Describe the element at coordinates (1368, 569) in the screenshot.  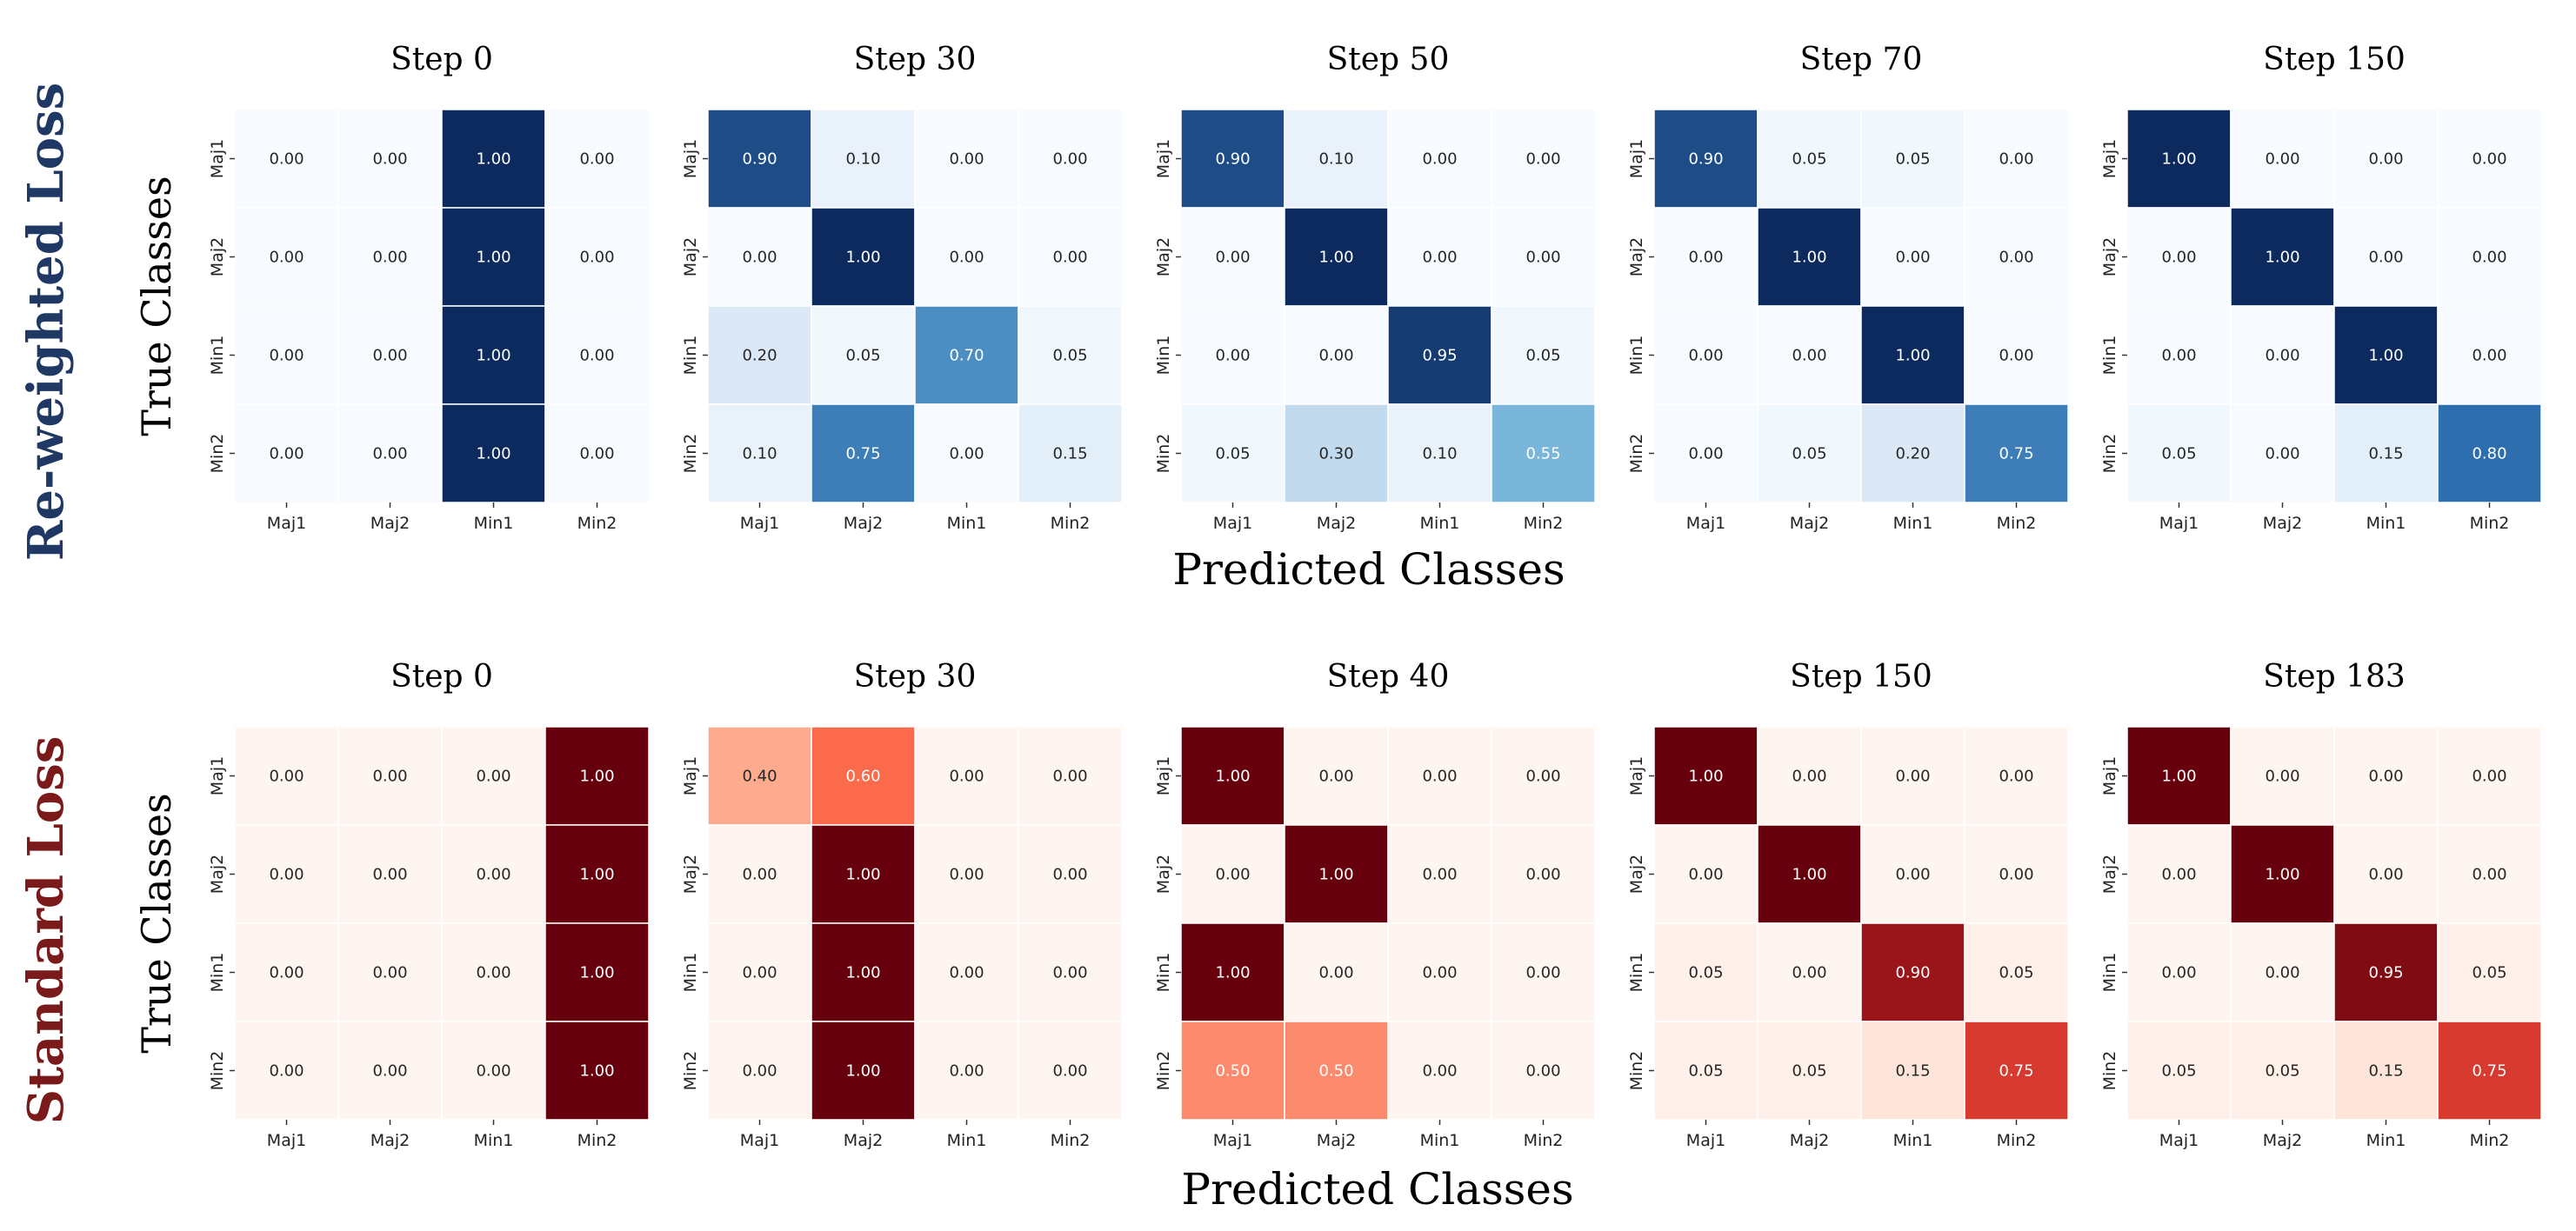
I see `xlabel-top: Predicted Classes` at that location.